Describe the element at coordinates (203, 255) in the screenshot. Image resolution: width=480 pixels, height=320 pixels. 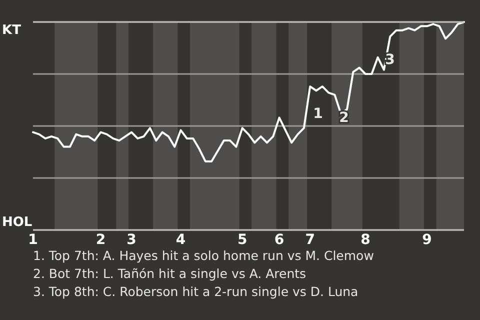
I see `text: 1. Top 7th: A. Hayes hit a solo home run vs M. Clemow` at that location.